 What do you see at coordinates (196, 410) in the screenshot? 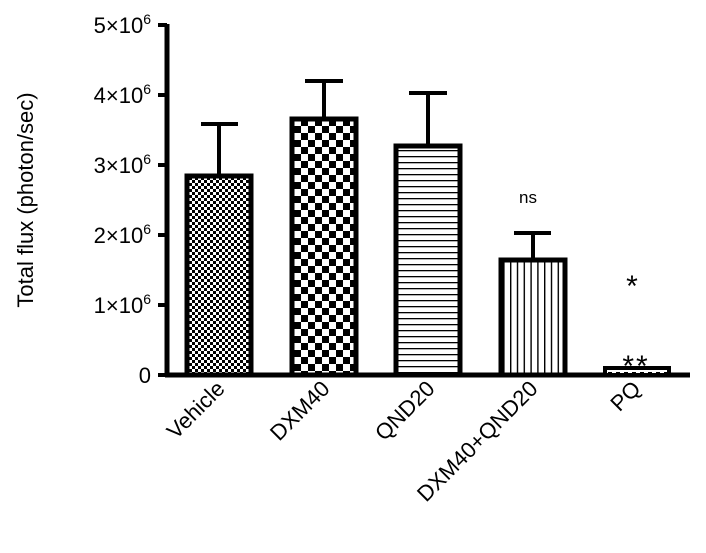
I see `x-tick-label: Vehicle` at bounding box center [196, 410].